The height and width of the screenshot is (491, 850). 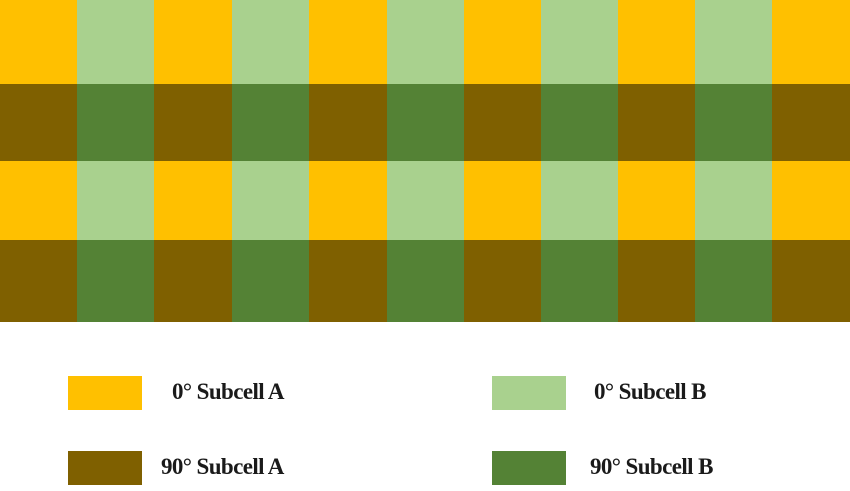 What do you see at coordinates (529, 393) in the screenshot?
I see `legend-swatch-0-subcell-b` at bounding box center [529, 393].